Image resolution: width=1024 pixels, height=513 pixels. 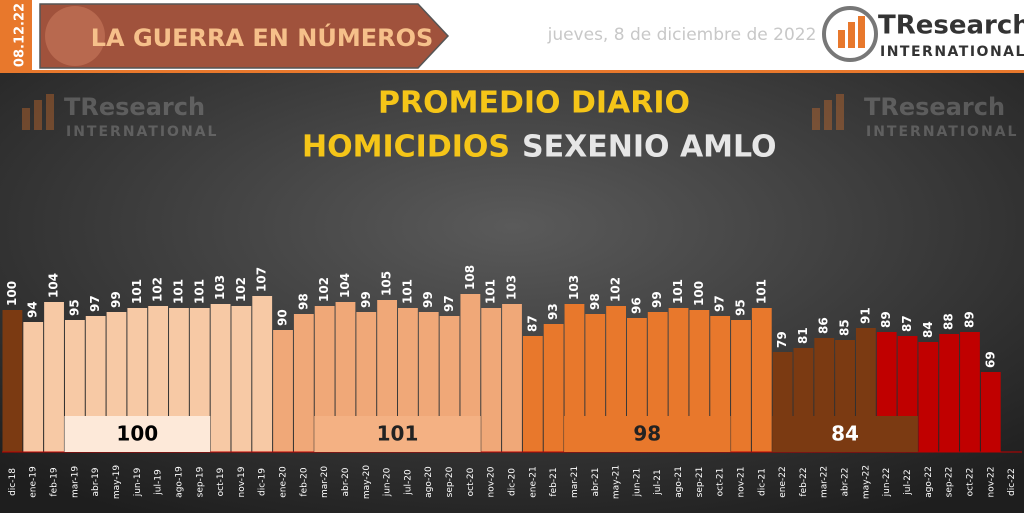 I want to click on x-tick-label: jun-21, so click(x=637, y=483).